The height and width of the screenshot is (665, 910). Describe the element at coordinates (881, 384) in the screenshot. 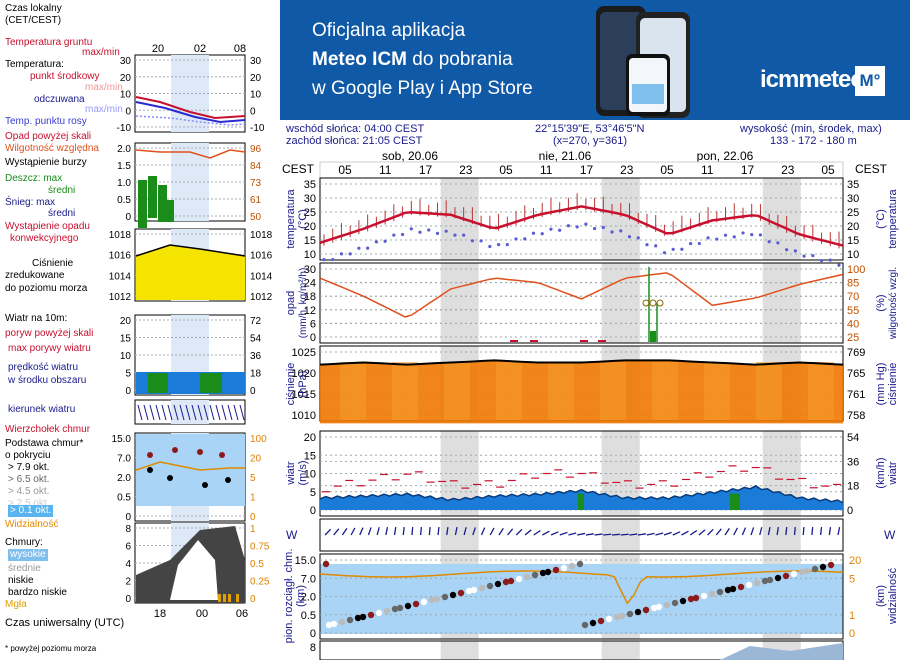

I see `pressure-mm-unit: (mm Hg)` at that location.